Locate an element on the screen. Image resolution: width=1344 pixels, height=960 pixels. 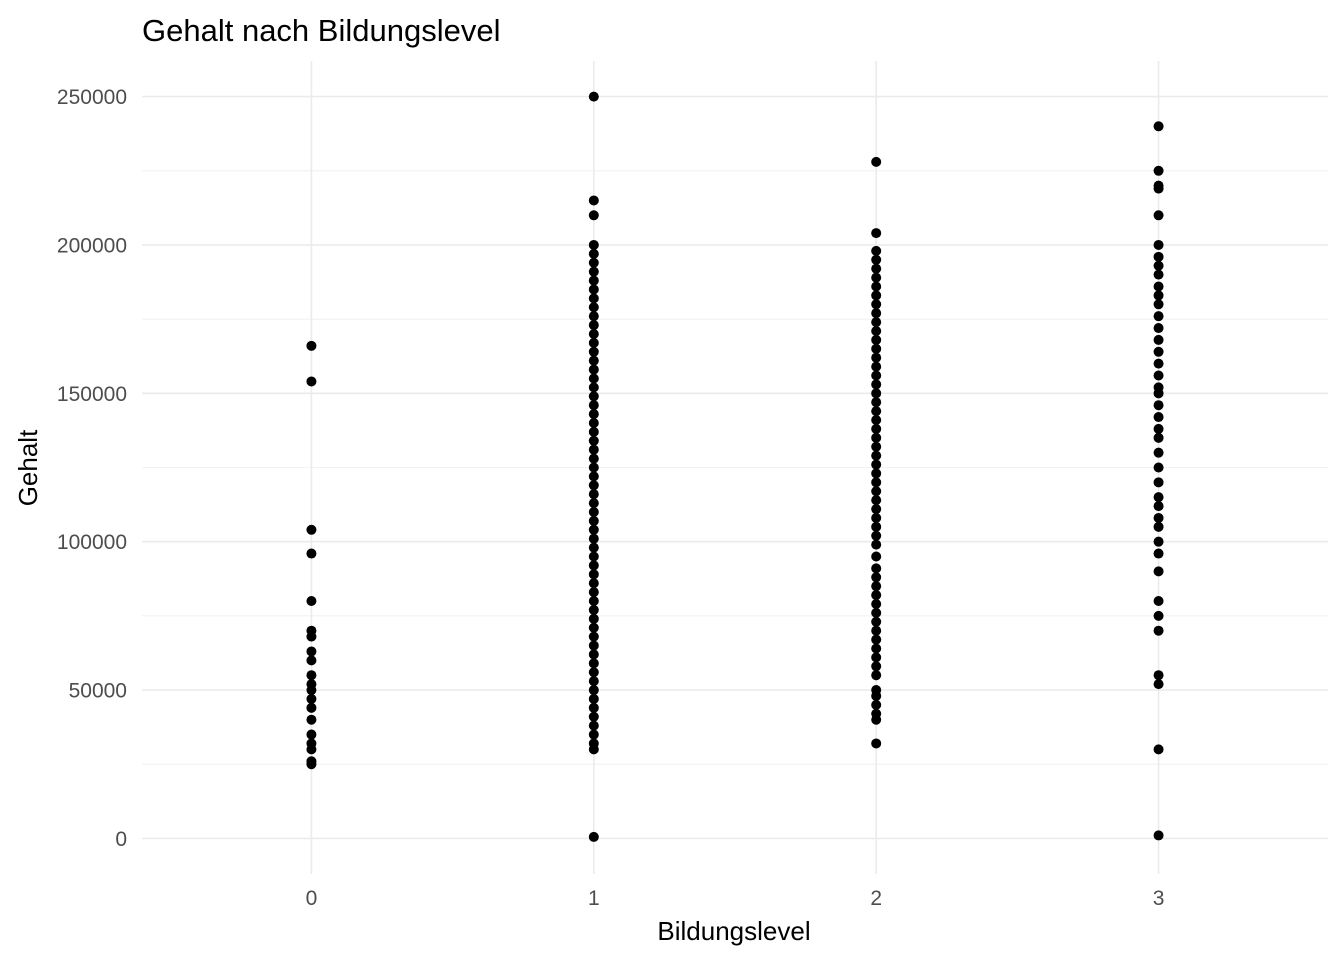
y-tick-label: 50000 is located at coordinates (98, 691).